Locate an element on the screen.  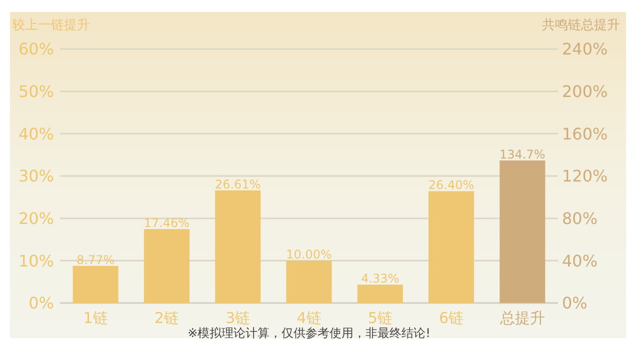
y2-tick-label: 0% is located at coordinates (575, 303).